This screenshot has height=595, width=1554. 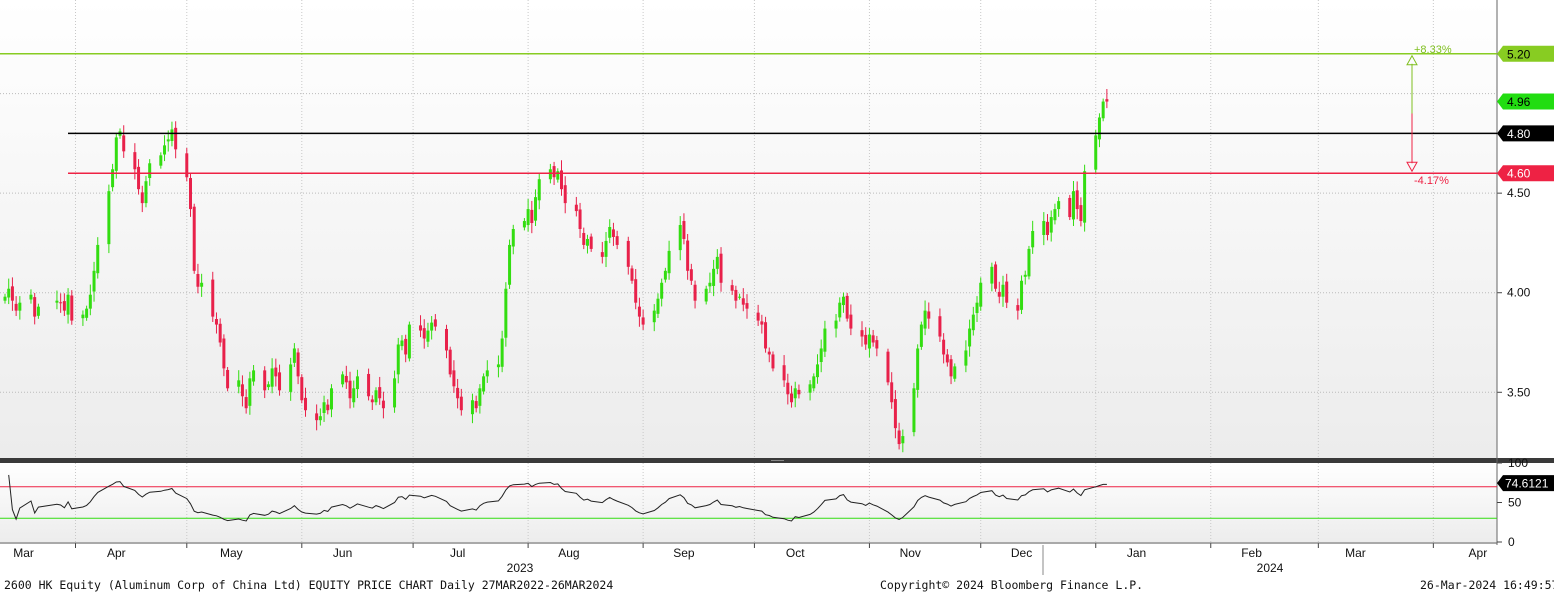 What do you see at coordinates (1433, 50) in the screenshot?
I see `range-annotation-up: +8.33%` at bounding box center [1433, 50].